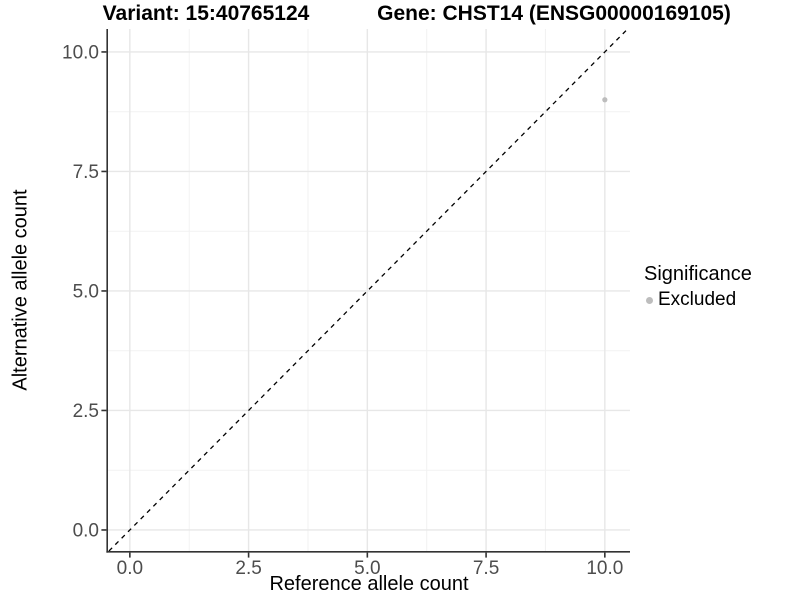 The height and width of the screenshot is (600, 800). Describe the element at coordinates (604, 568) in the screenshot. I see `x-tick-label: 10.0` at that location.